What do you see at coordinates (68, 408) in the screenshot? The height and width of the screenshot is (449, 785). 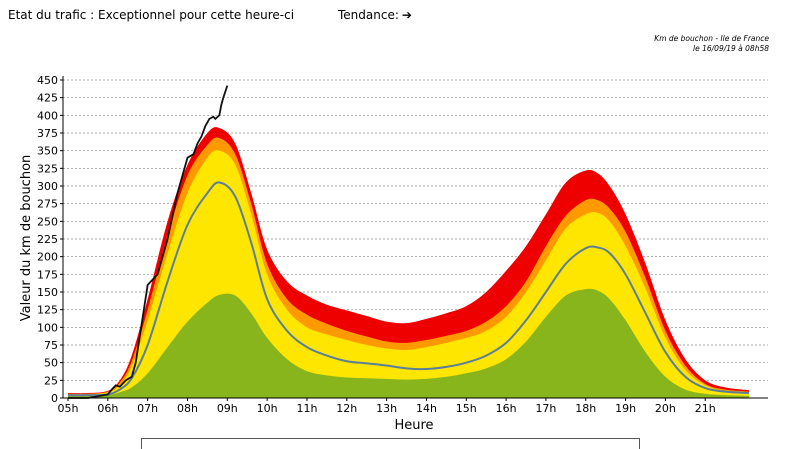 I see `x-tick-label: 05h` at bounding box center [68, 408].